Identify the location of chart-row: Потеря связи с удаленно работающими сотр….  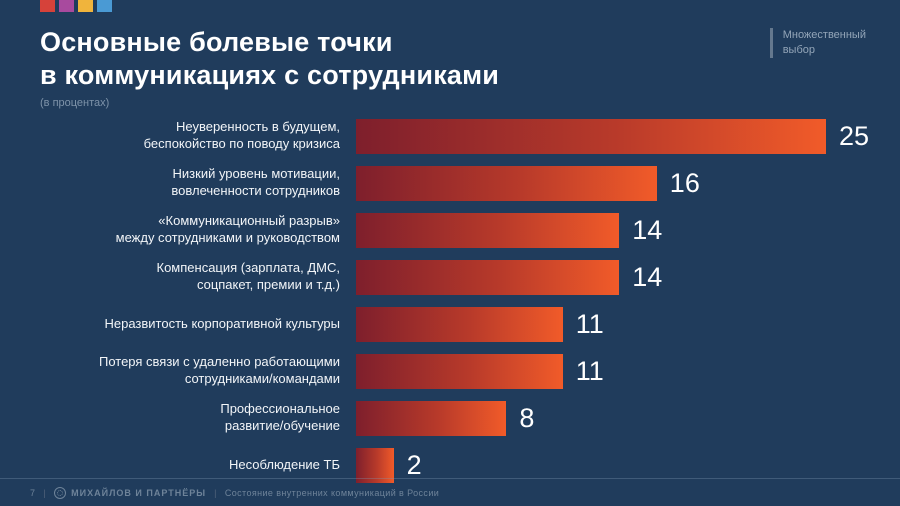
(455, 371).